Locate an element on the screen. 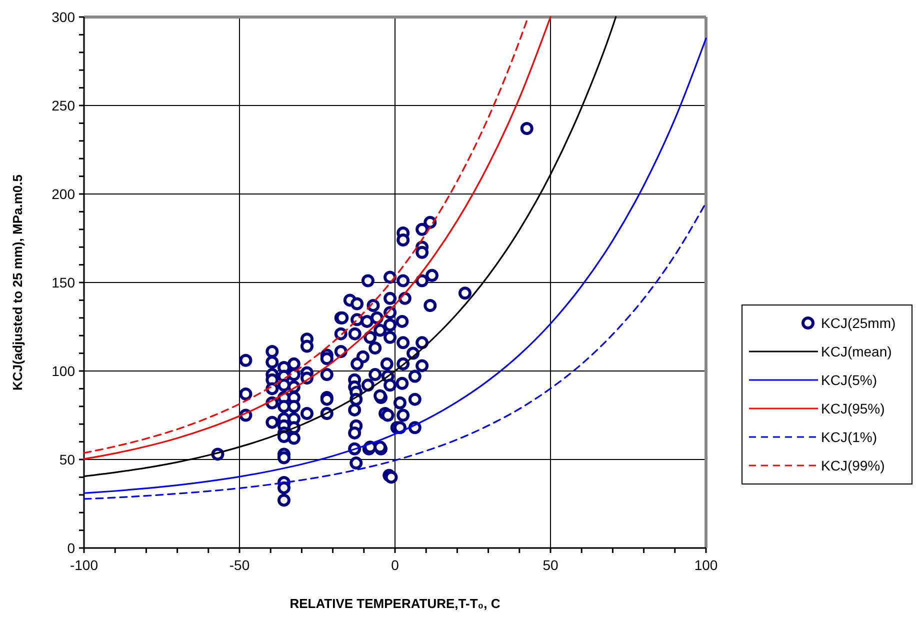 Image resolution: width=916 pixels, height=621 pixels. x-tick-label: 50 is located at coordinates (550, 565).